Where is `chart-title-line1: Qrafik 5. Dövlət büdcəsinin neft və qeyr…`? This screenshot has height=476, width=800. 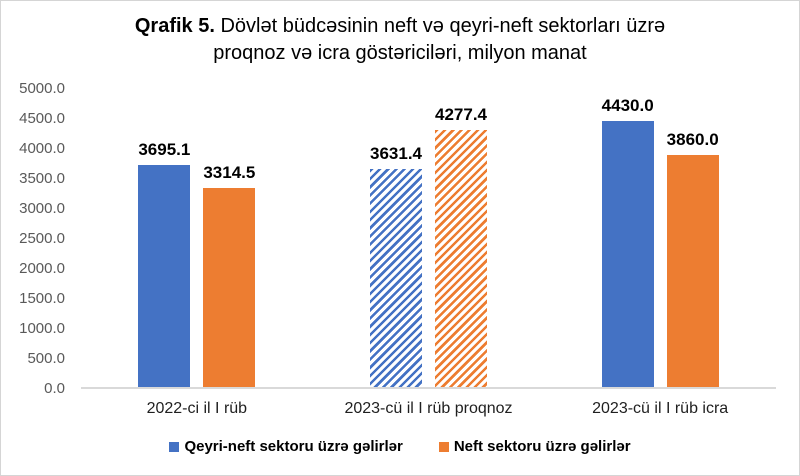
chart-title-line1: Qrafik 5. Dövlət büdcəsinin neft və qeyr… is located at coordinates (400, 26).